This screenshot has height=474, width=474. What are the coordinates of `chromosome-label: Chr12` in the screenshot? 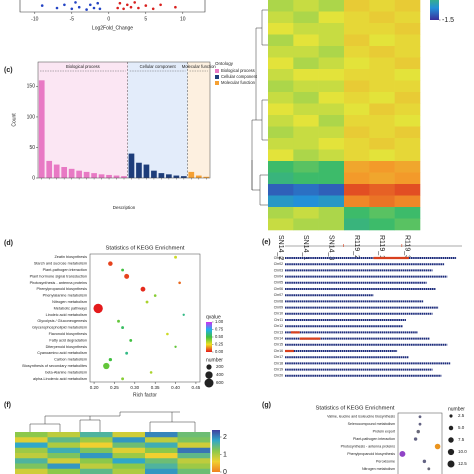 It's located at (278, 326).